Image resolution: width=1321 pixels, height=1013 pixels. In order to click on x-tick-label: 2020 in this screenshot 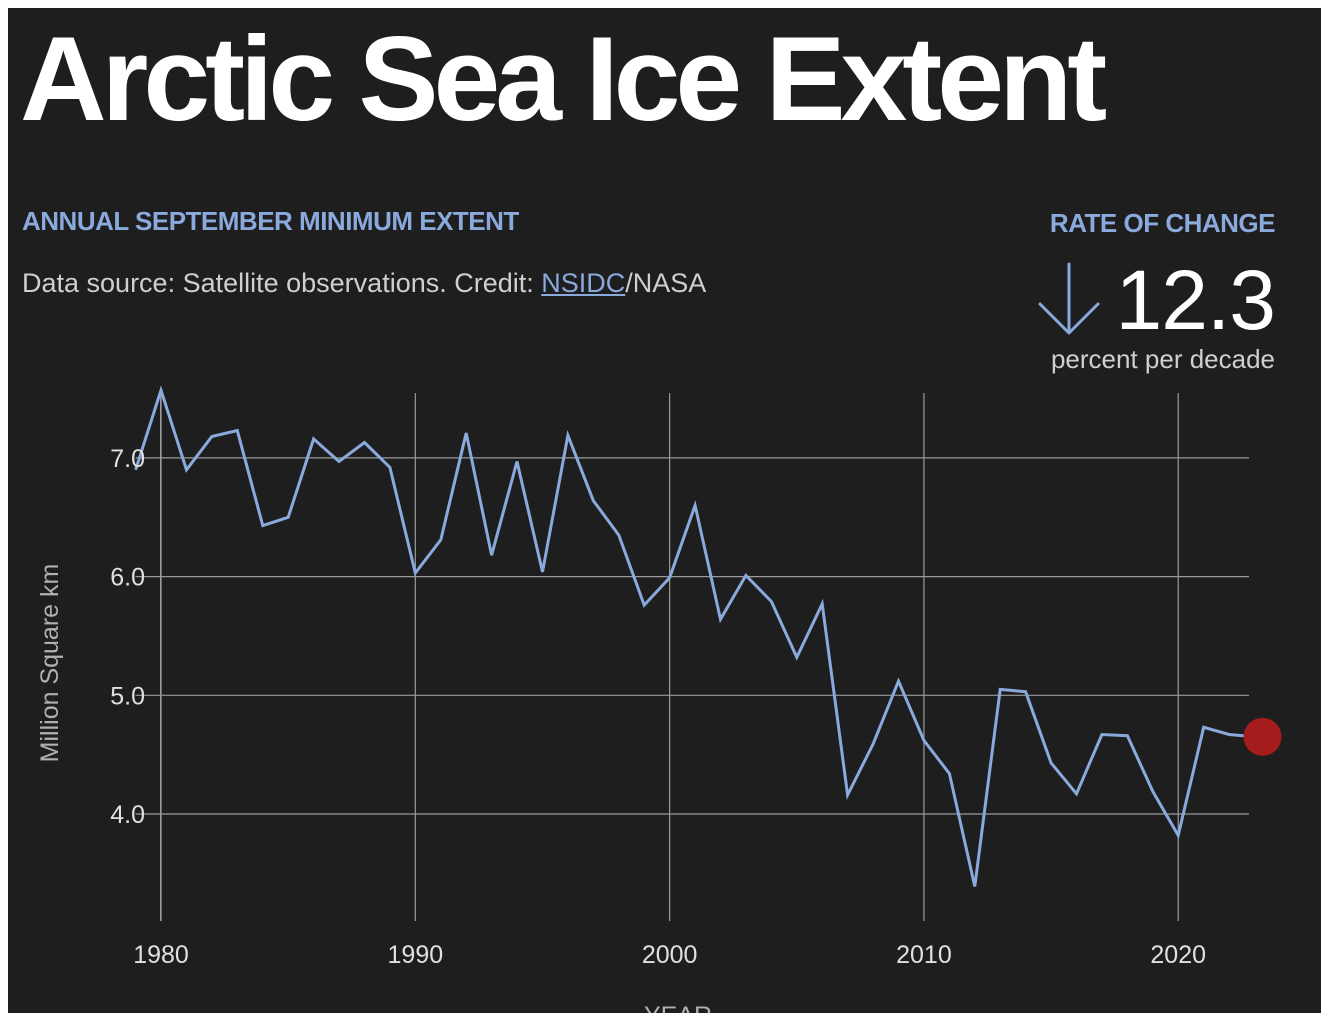, I will do `click(1178, 955)`.